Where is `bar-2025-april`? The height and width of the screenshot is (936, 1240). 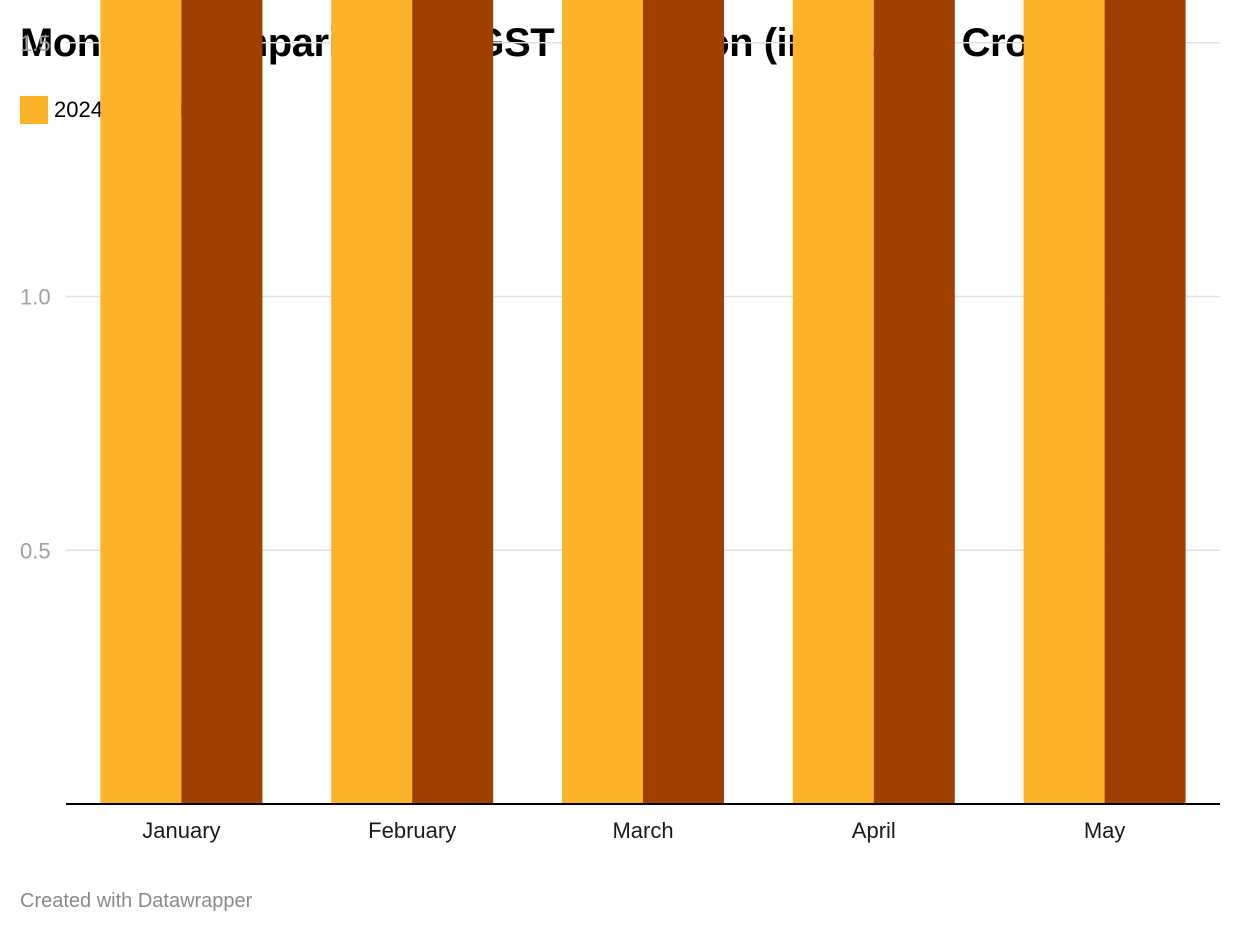
bar-2025-april is located at coordinates (914, 402).